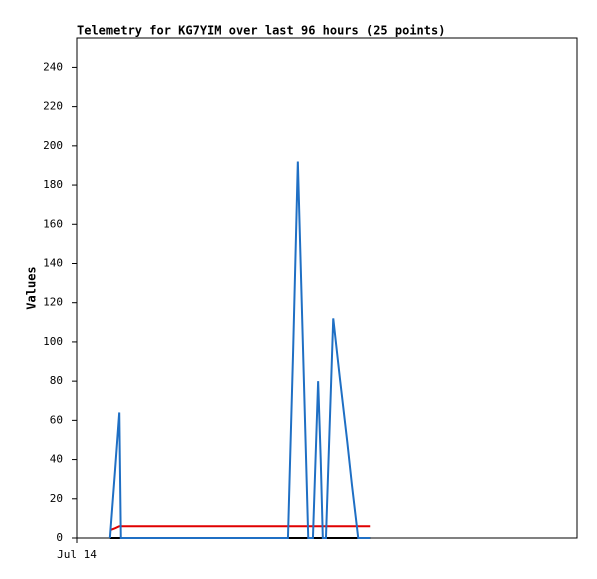 Image resolution: width=597 pixels, height=579 pixels. What do you see at coordinates (53, 302) in the screenshot?
I see `y-tick-label: 120` at bounding box center [53, 302].